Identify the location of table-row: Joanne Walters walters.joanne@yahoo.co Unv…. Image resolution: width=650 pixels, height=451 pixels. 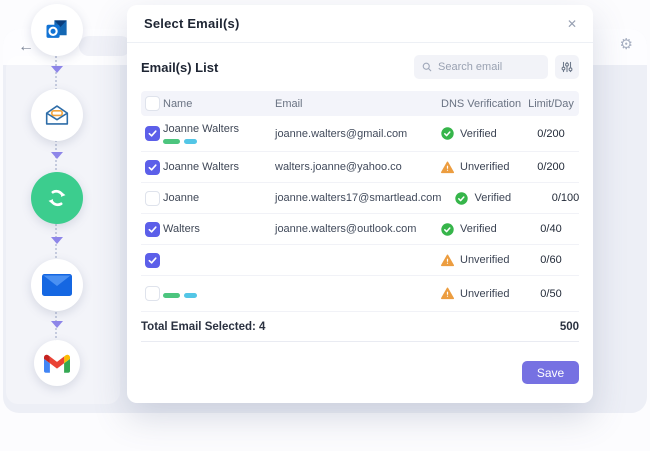
(360, 167).